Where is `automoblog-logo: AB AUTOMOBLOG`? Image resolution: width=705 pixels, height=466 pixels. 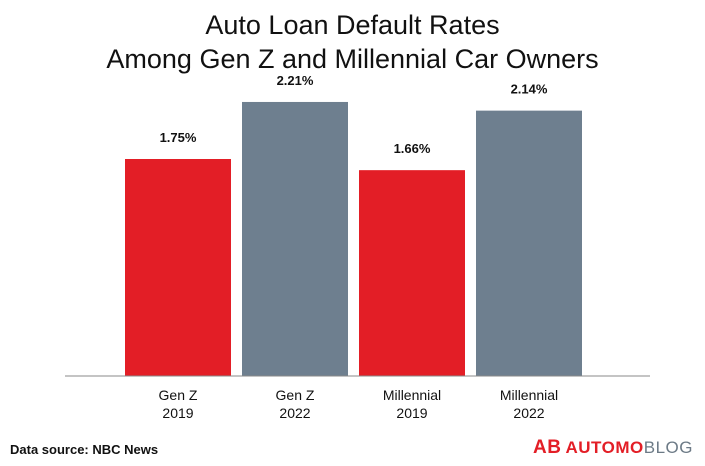
automoblog-logo: AB AUTOMOBLOG is located at coordinates (613, 448).